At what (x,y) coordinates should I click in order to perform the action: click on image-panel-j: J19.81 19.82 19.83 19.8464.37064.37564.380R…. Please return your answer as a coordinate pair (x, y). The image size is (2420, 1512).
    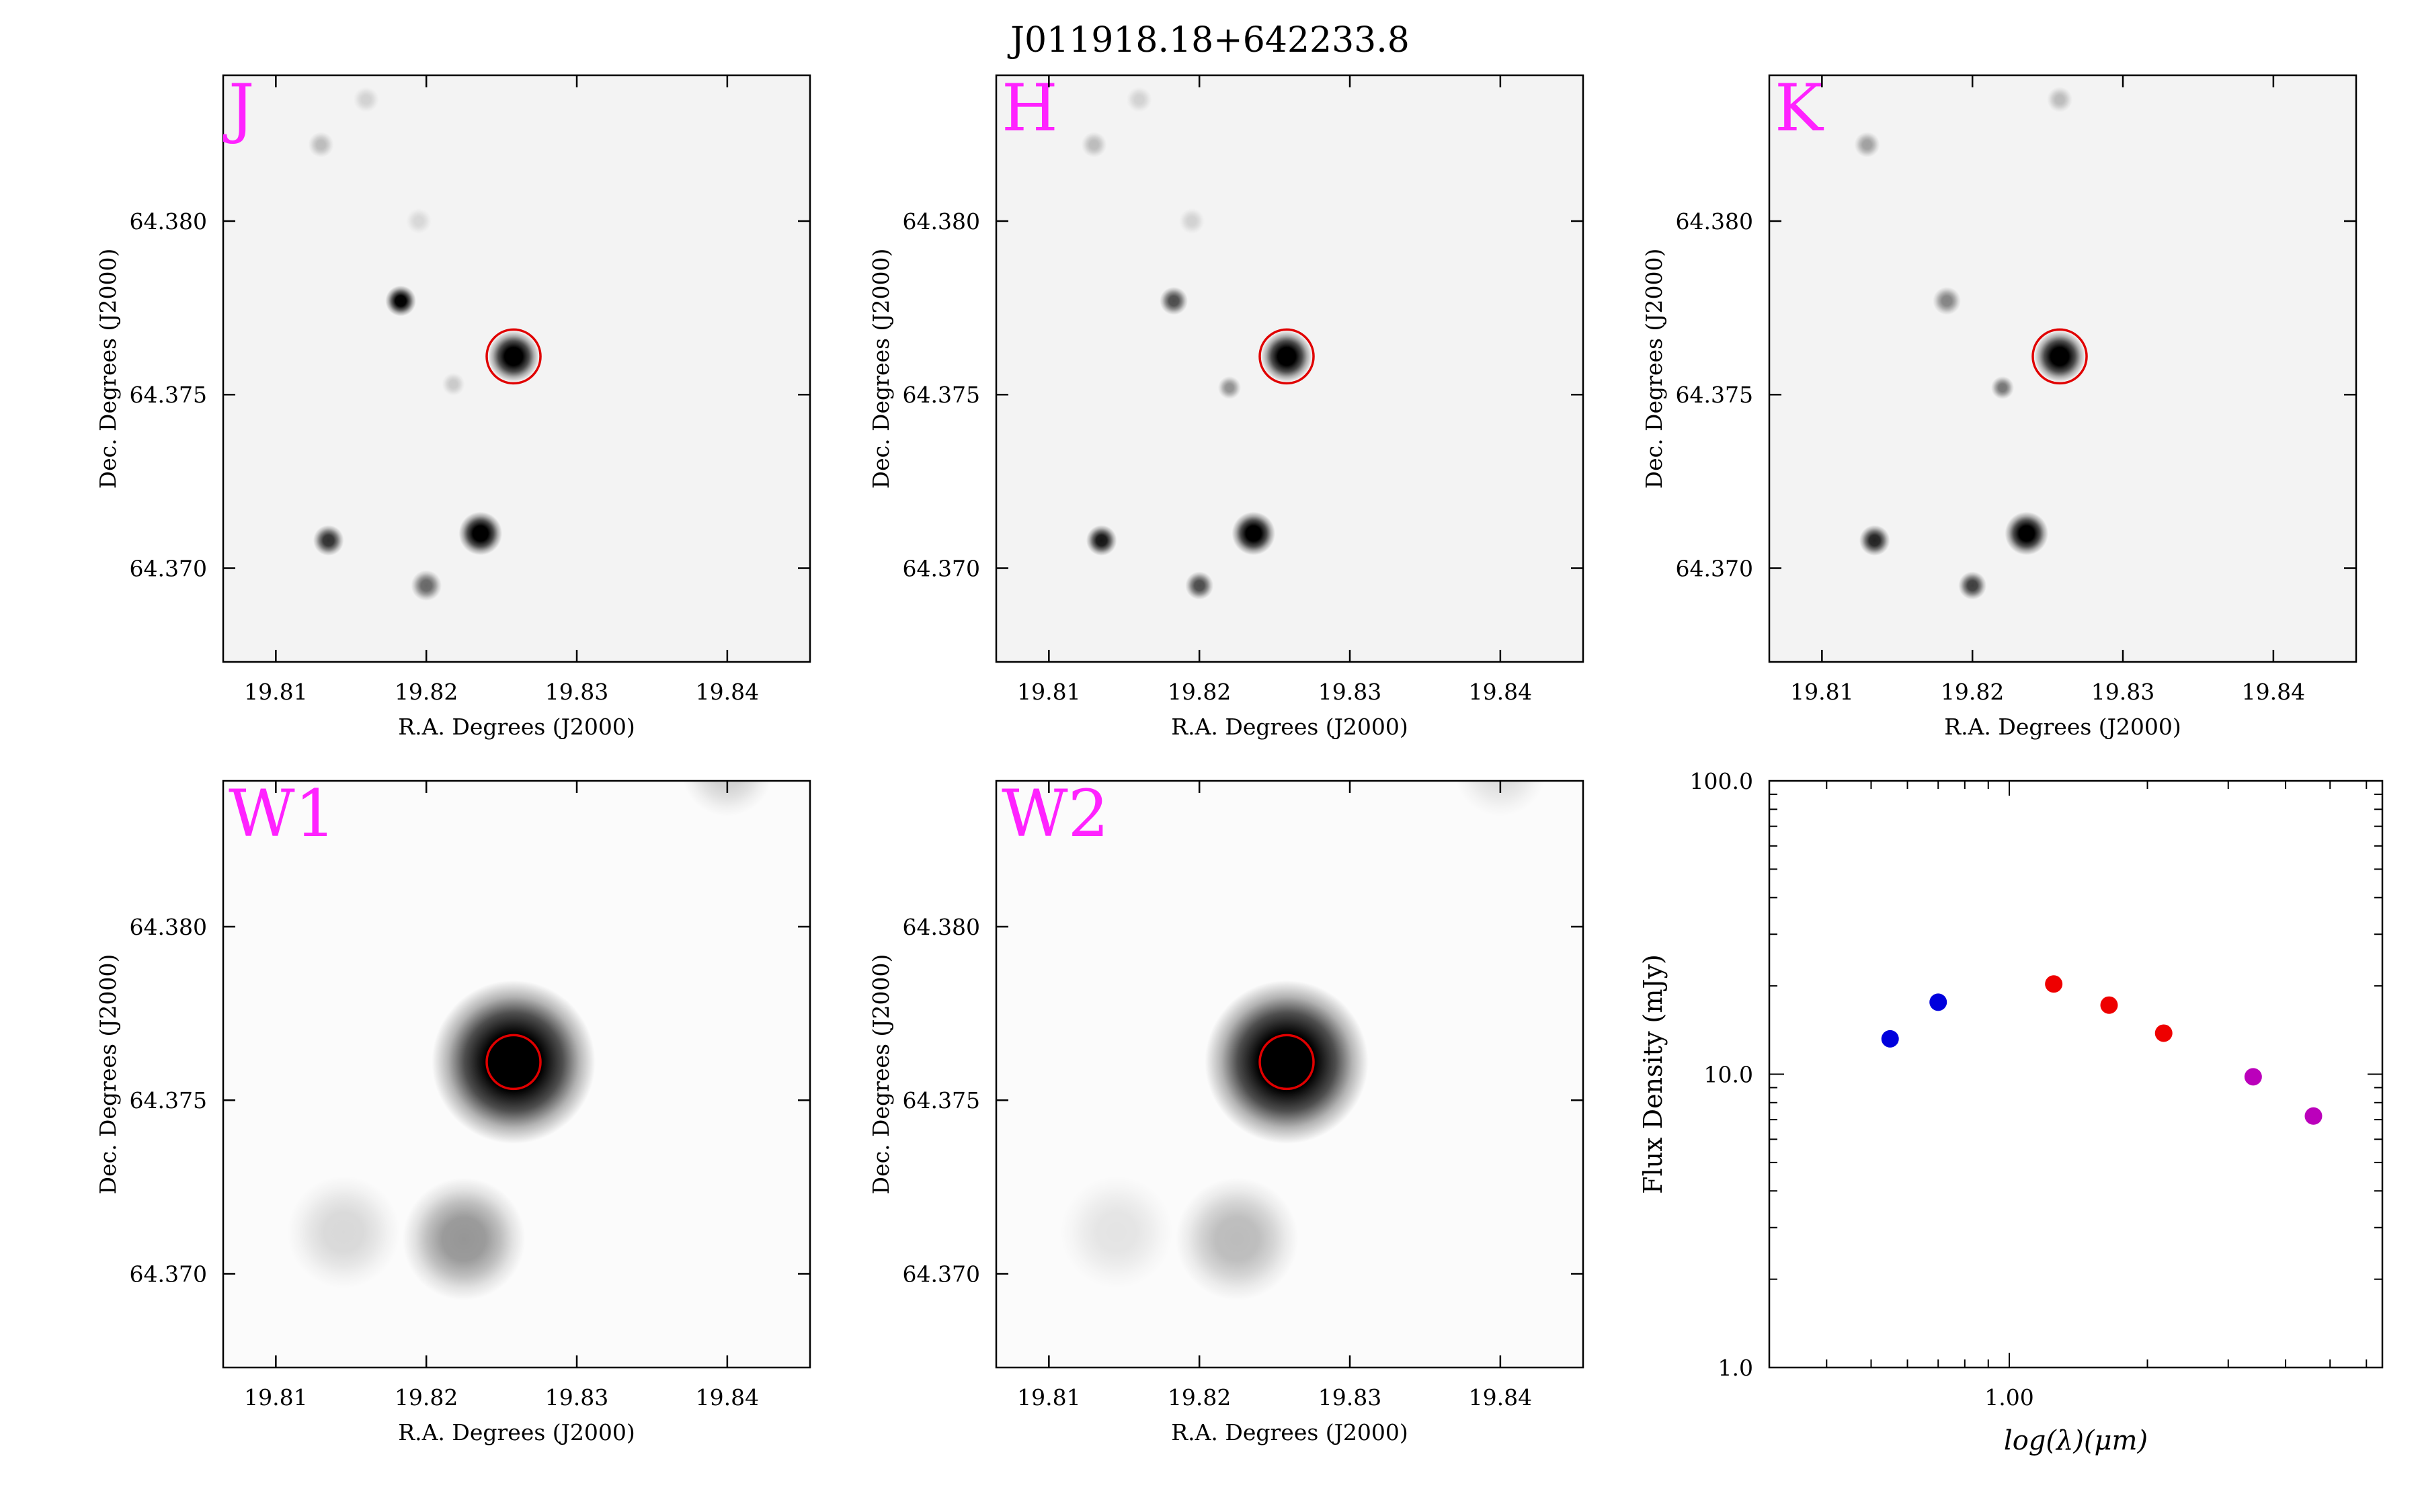
    Looking at the image, I should click on (453, 405).